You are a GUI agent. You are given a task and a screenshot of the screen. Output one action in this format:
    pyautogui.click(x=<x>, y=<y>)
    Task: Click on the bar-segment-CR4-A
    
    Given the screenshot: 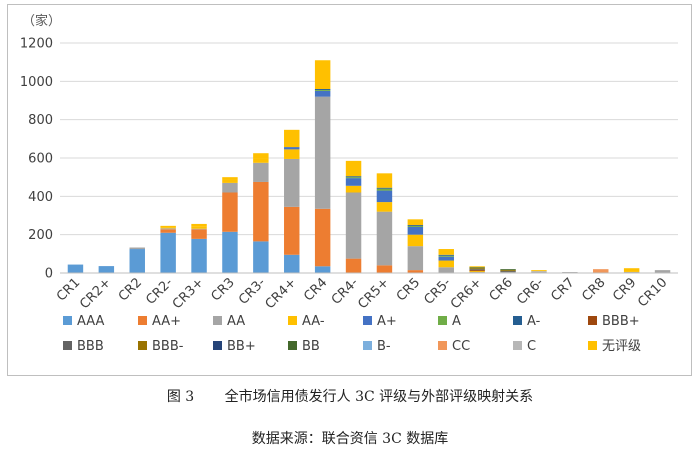 What is the action you would take?
    pyautogui.click(x=322, y=90)
    